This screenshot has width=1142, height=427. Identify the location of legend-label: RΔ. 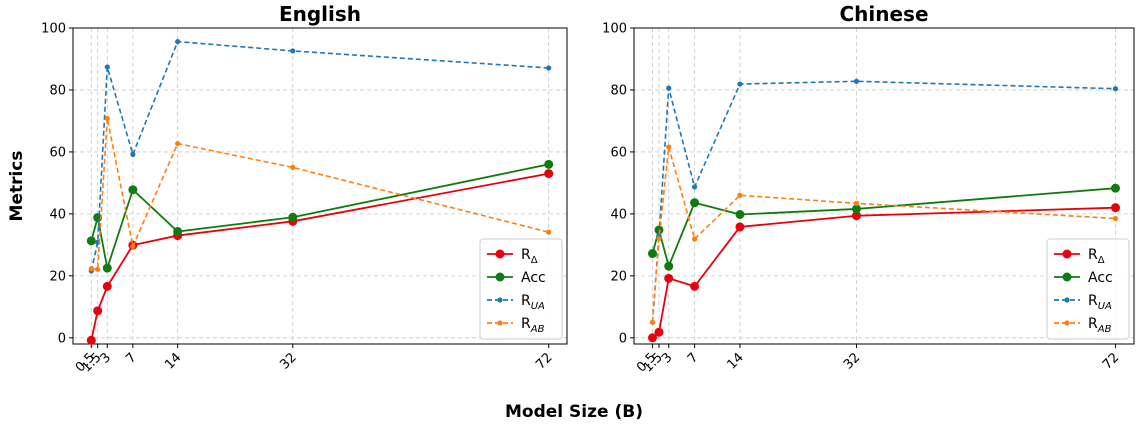
(1096, 256).